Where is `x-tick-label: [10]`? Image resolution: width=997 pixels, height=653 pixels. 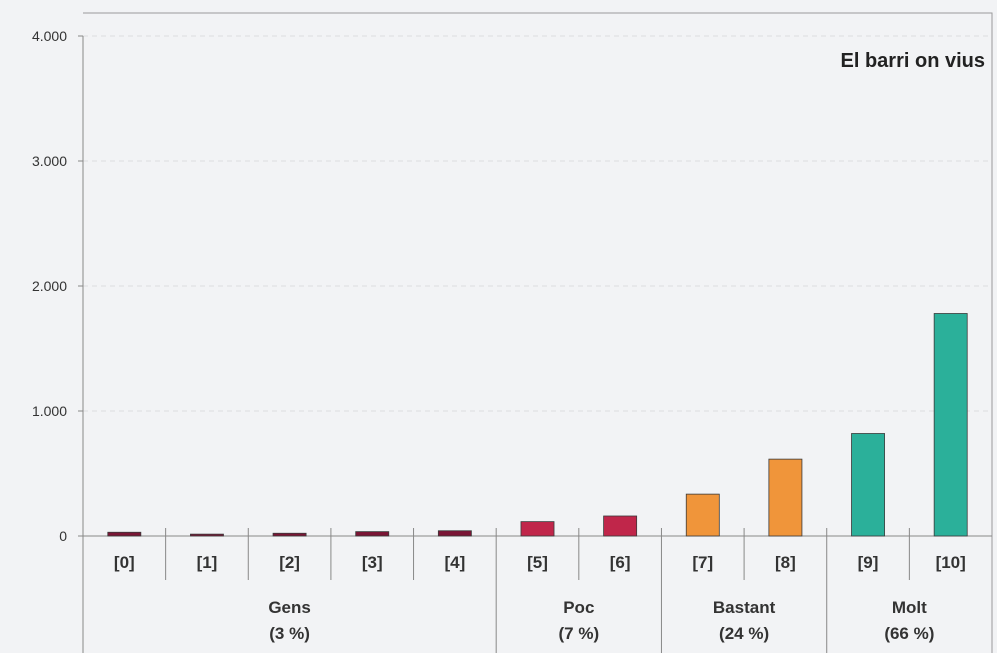
x-tick-label: [10] is located at coordinates (951, 562).